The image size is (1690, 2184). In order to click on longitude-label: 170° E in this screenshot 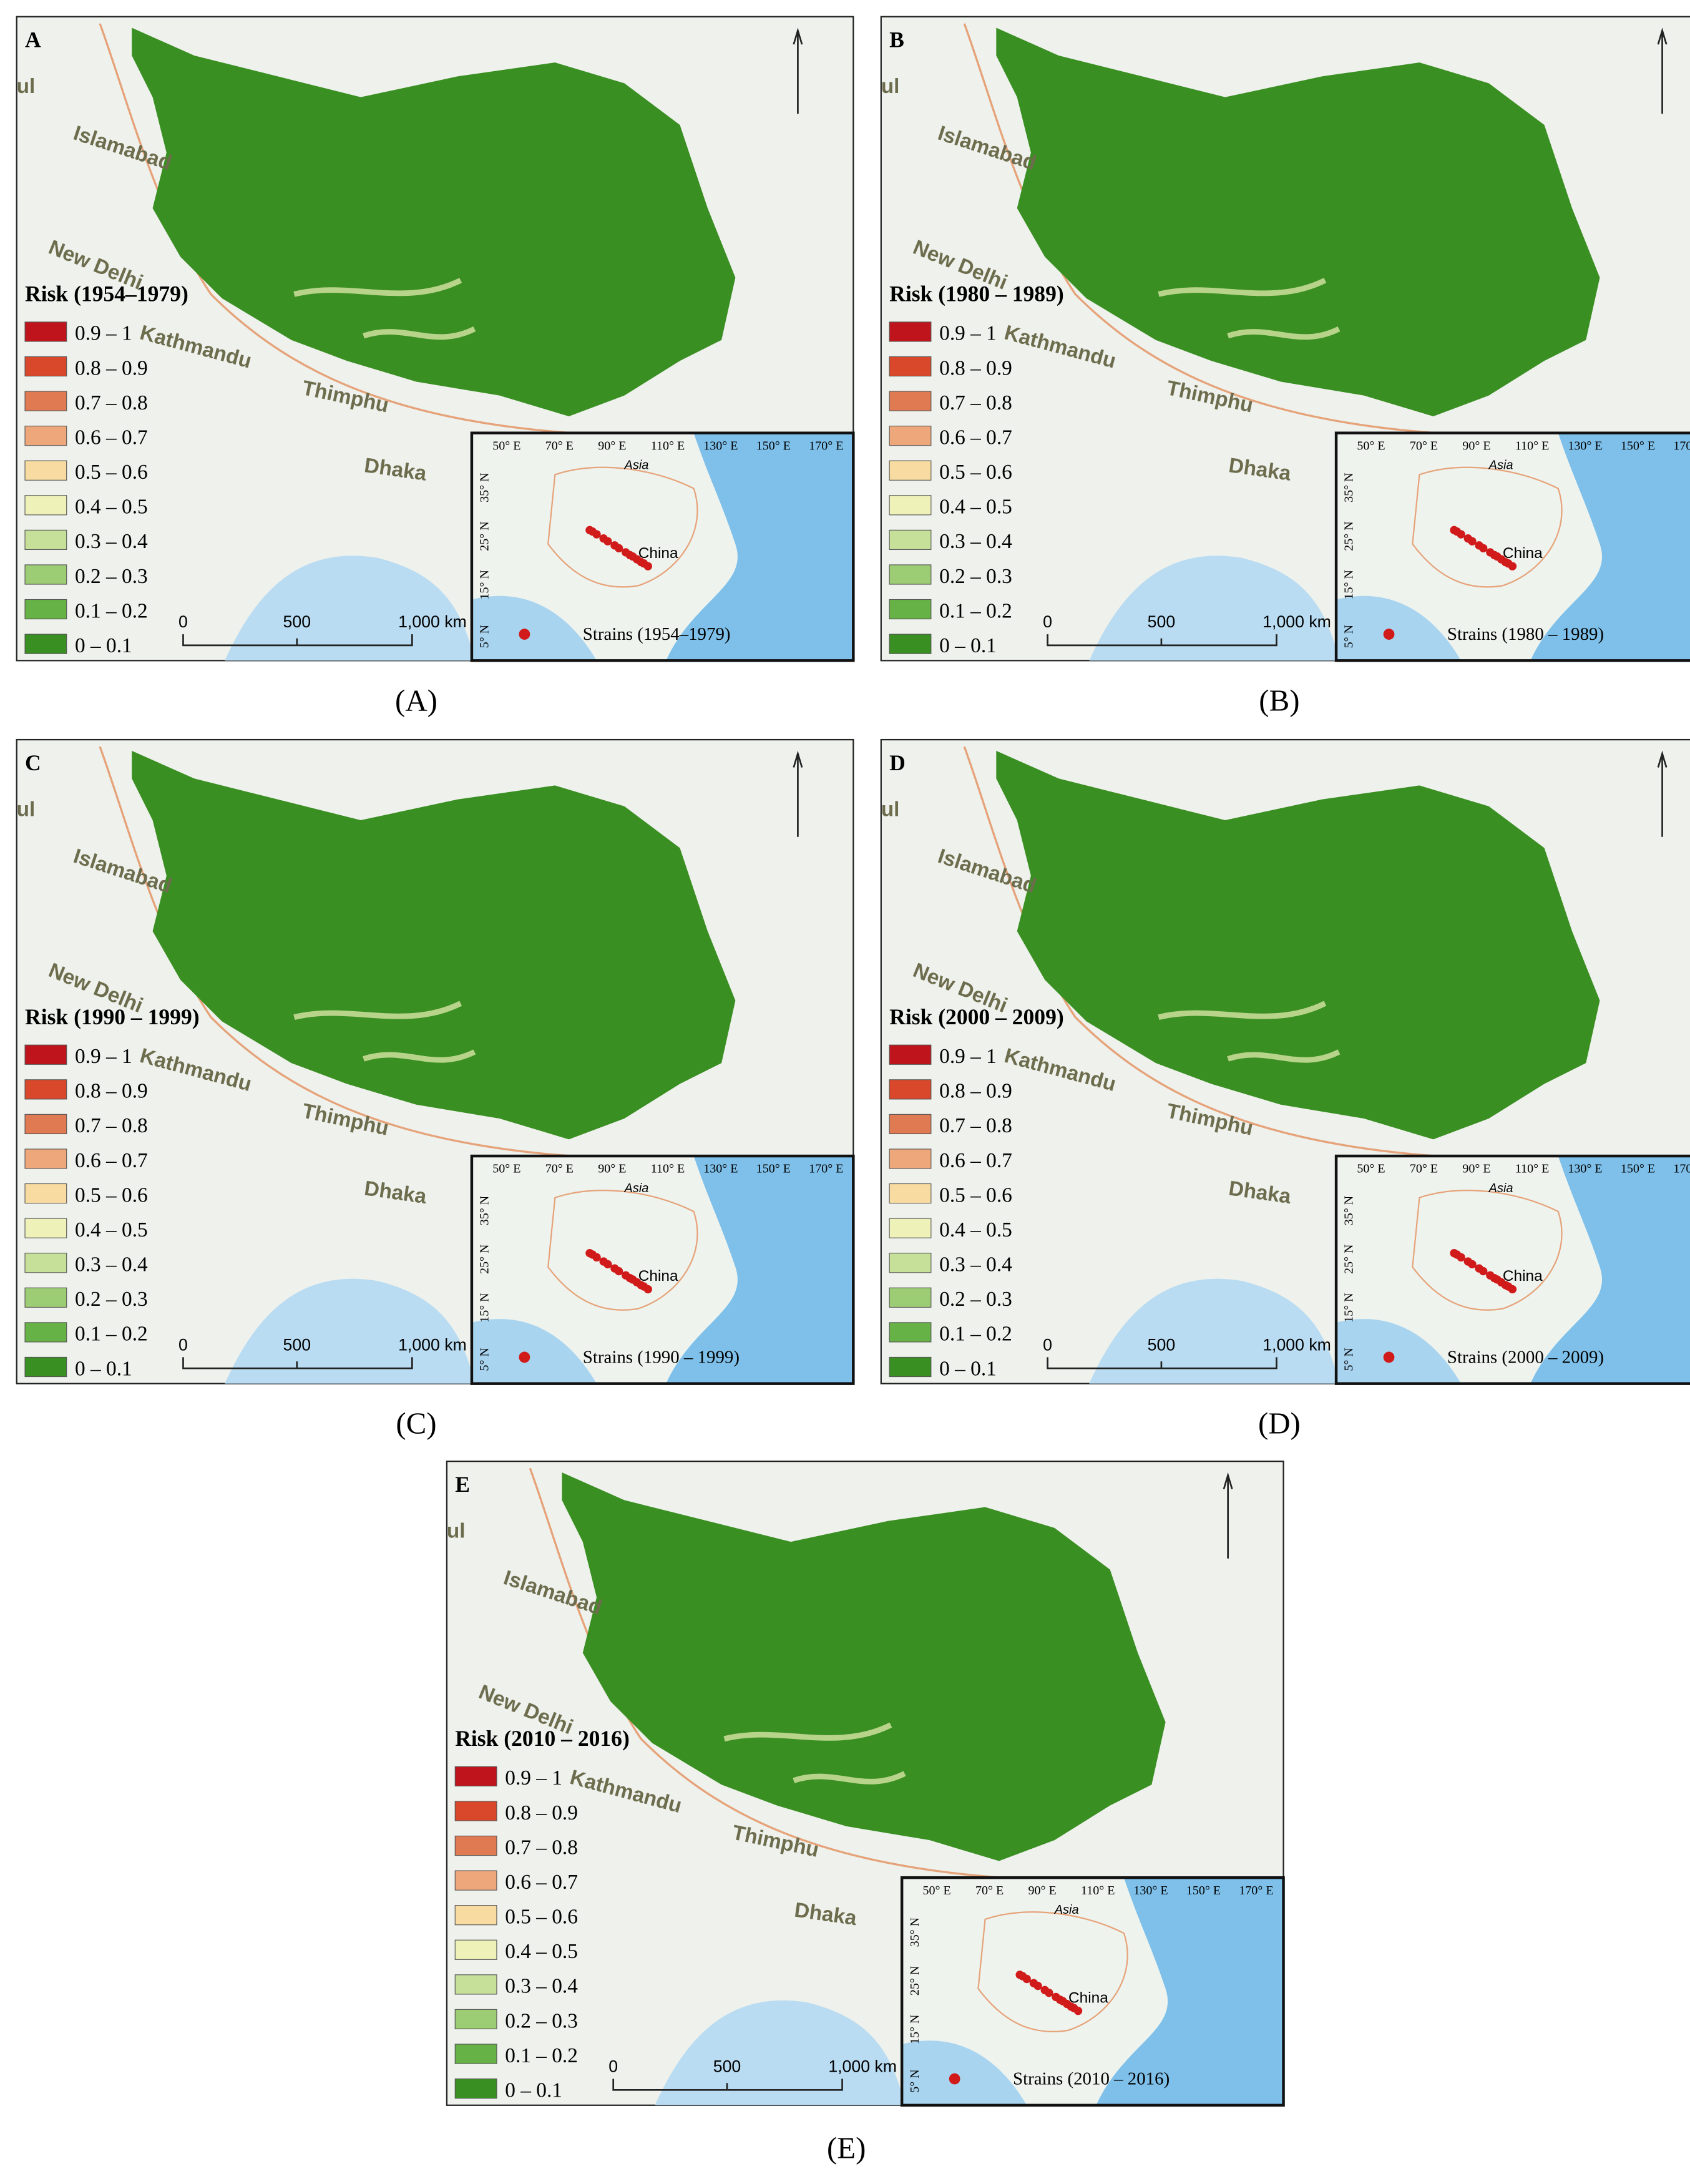, I will do `click(1681, 446)`.